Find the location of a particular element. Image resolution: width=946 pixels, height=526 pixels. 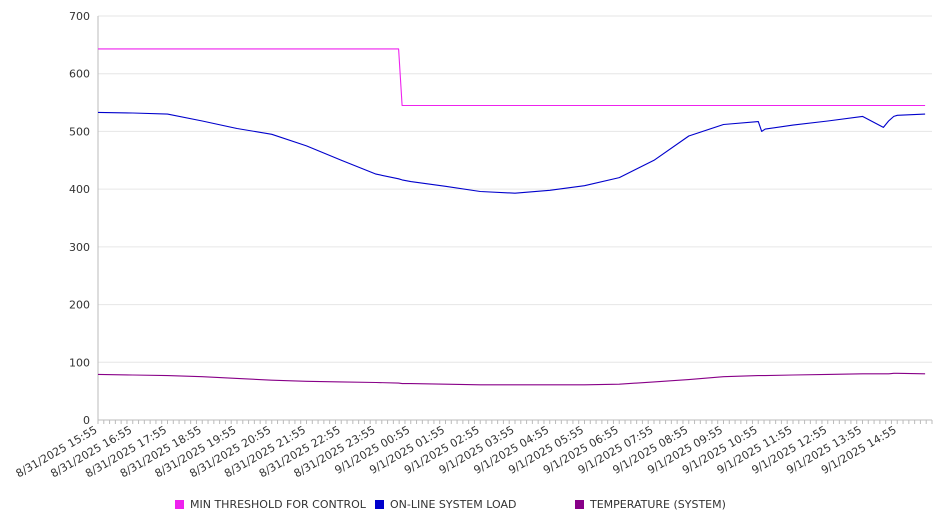

legend-swatch-min-threshold is located at coordinates (179, 504).